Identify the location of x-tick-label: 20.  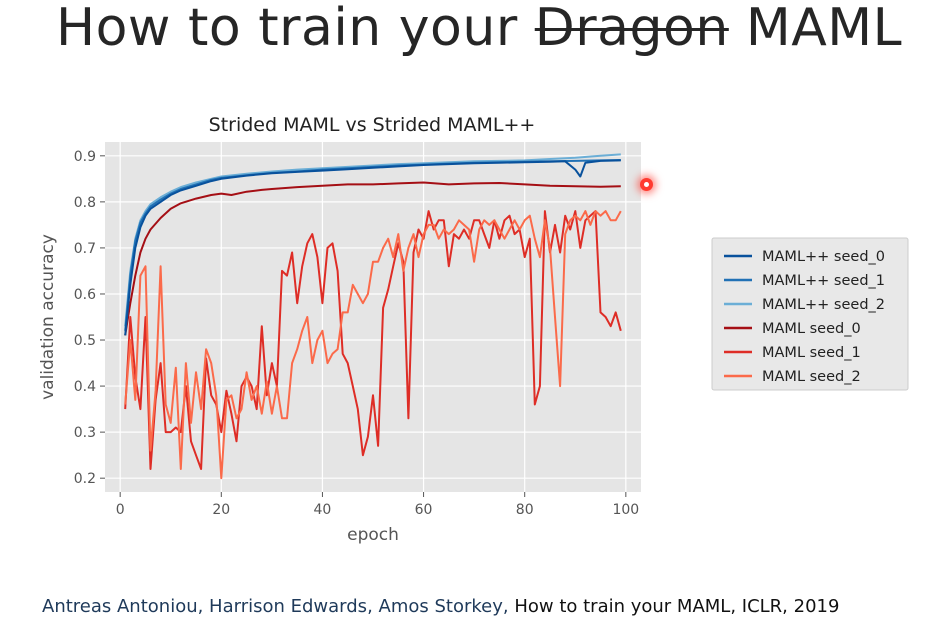
(221, 510).